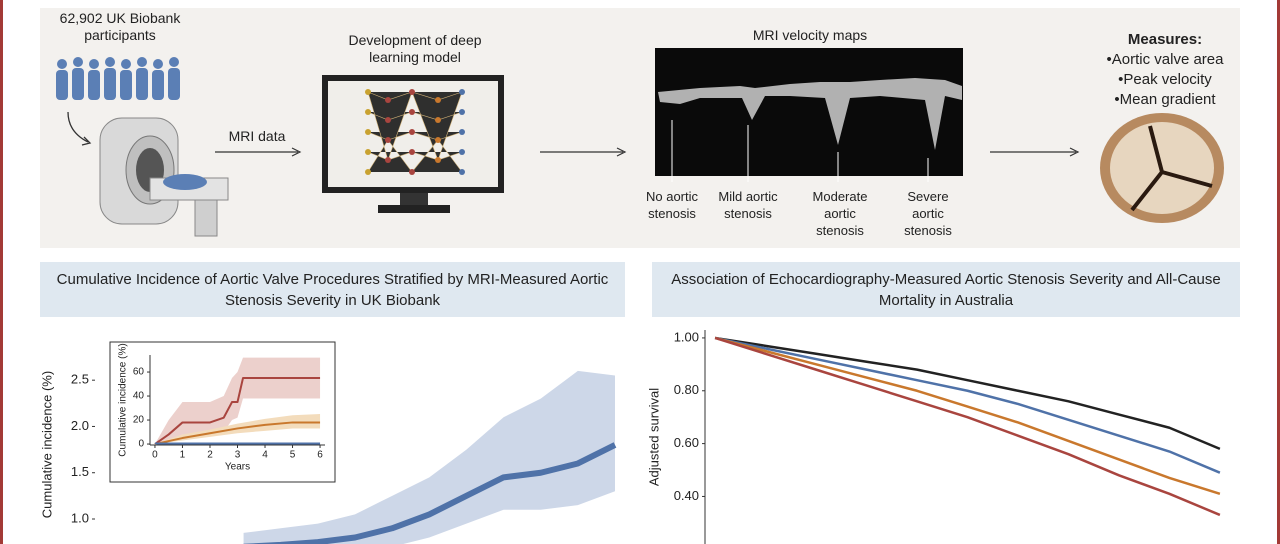 The image size is (1280, 544). I want to click on y-tick-label: 20, so click(139, 420).